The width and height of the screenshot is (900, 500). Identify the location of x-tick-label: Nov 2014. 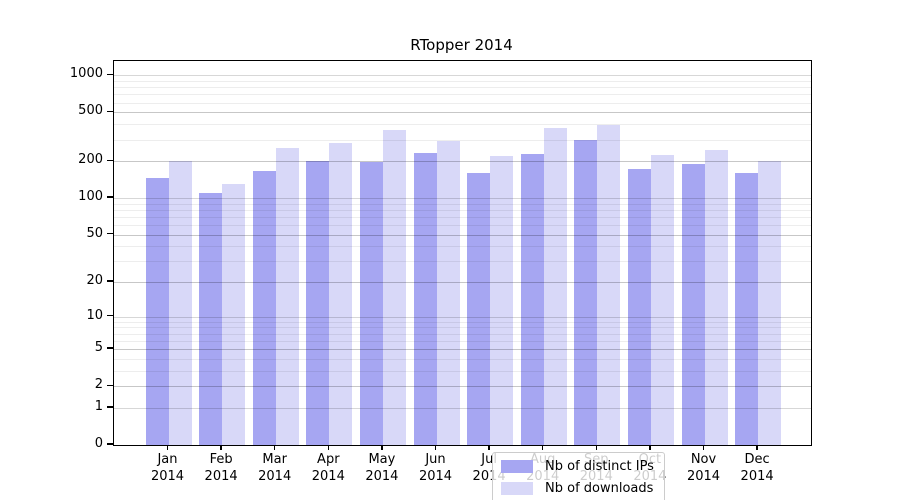
(703, 468).